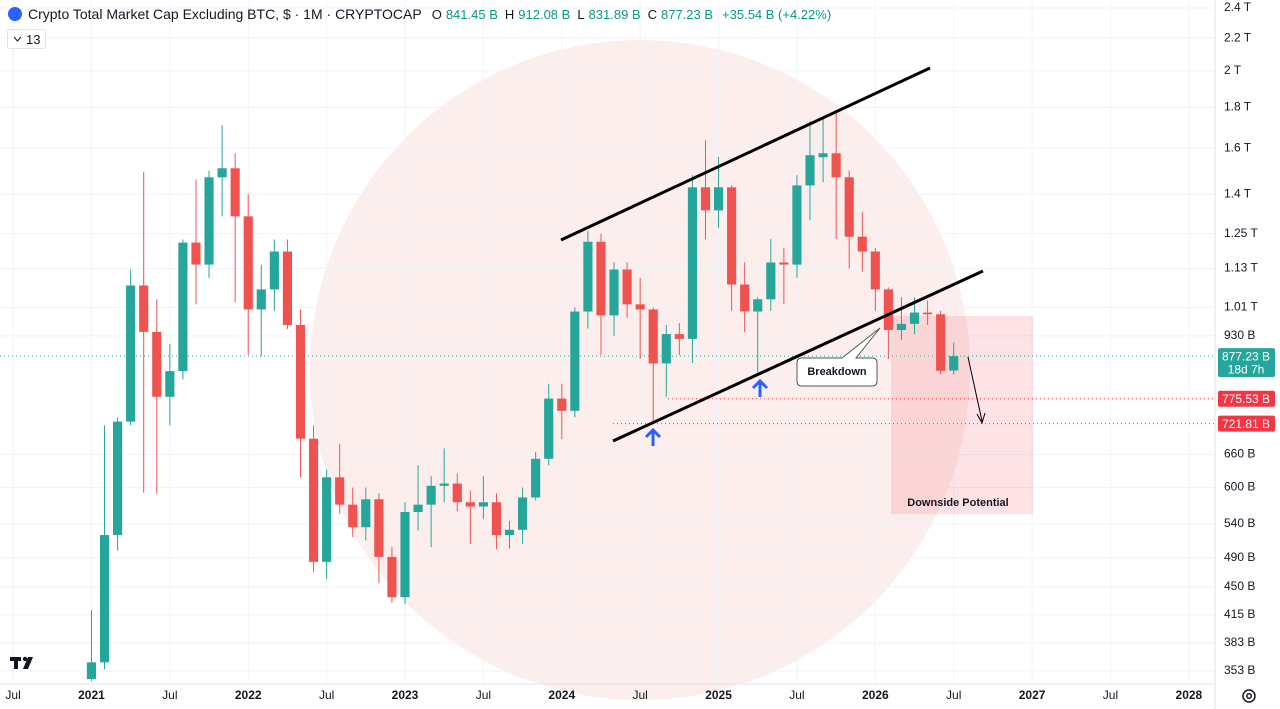 The width and height of the screenshot is (1280, 709). I want to click on settings-icon, so click(1249, 696).